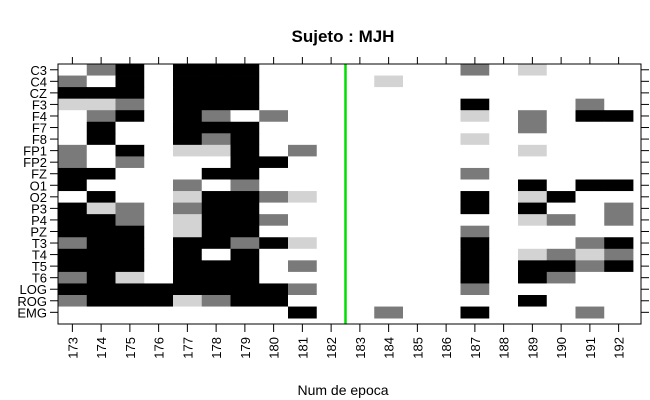  Describe the element at coordinates (216, 348) in the screenshot. I see `x-tick-label-178: 178` at that location.